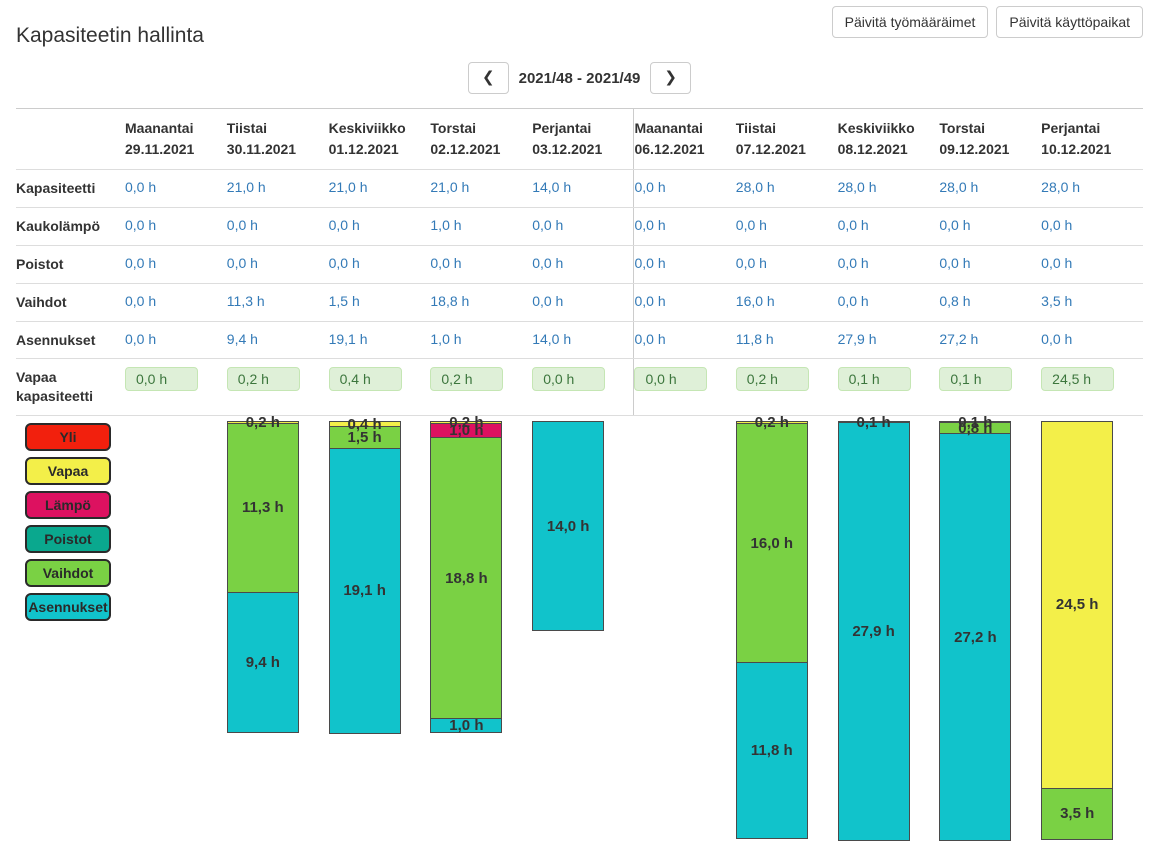  I want to click on column-header-30.11.2021: Tiistai 30.11.2021, so click(277, 139).